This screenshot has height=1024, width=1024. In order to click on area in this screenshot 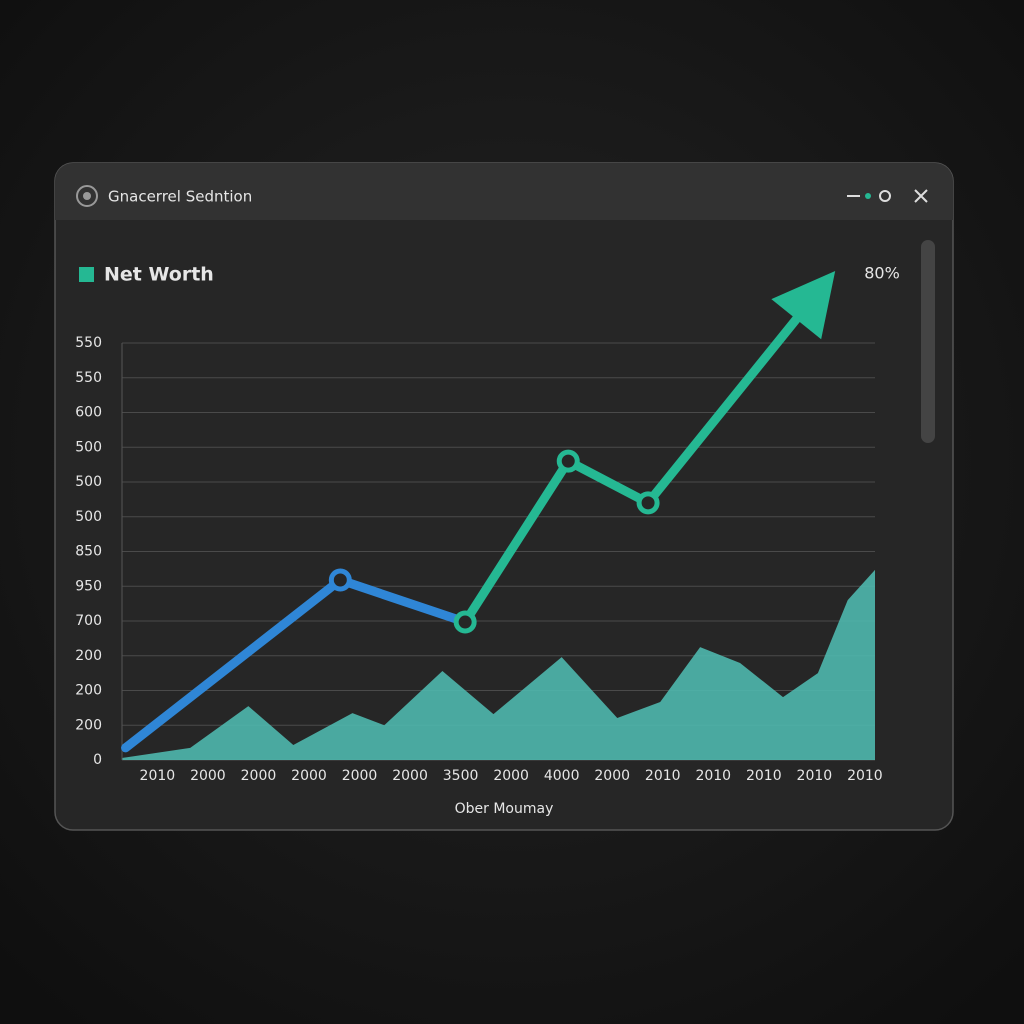, I will do `click(498, 664)`.